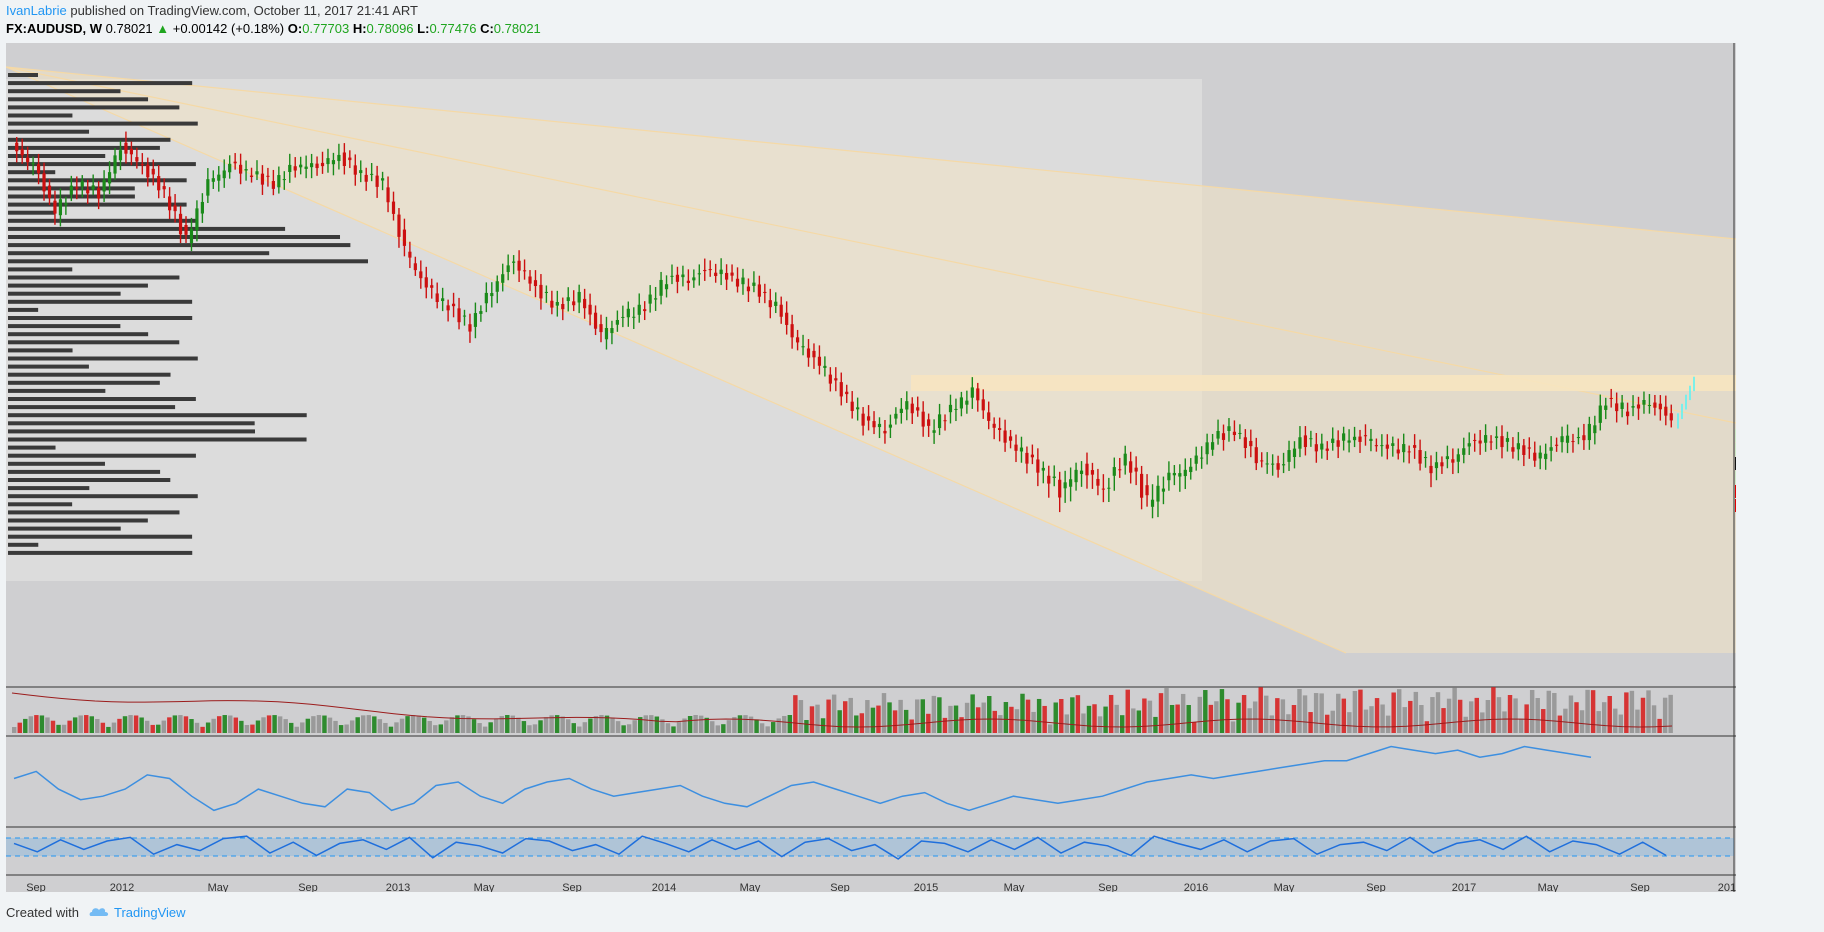 This screenshot has width=1824, height=932. Describe the element at coordinates (802, 778) in the screenshot. I see `indicator-pane-1: 0.200.150.10` at that location.